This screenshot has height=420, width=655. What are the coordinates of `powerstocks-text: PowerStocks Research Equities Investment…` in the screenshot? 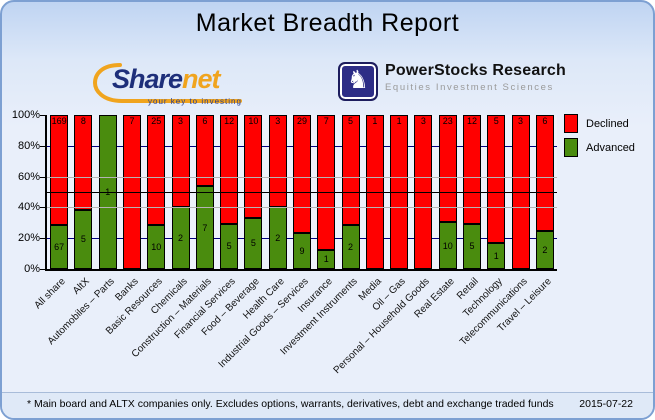 It's located at (475, 77).